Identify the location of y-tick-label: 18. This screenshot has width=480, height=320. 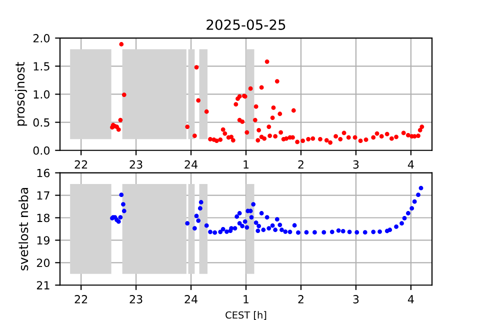
(43, 218).